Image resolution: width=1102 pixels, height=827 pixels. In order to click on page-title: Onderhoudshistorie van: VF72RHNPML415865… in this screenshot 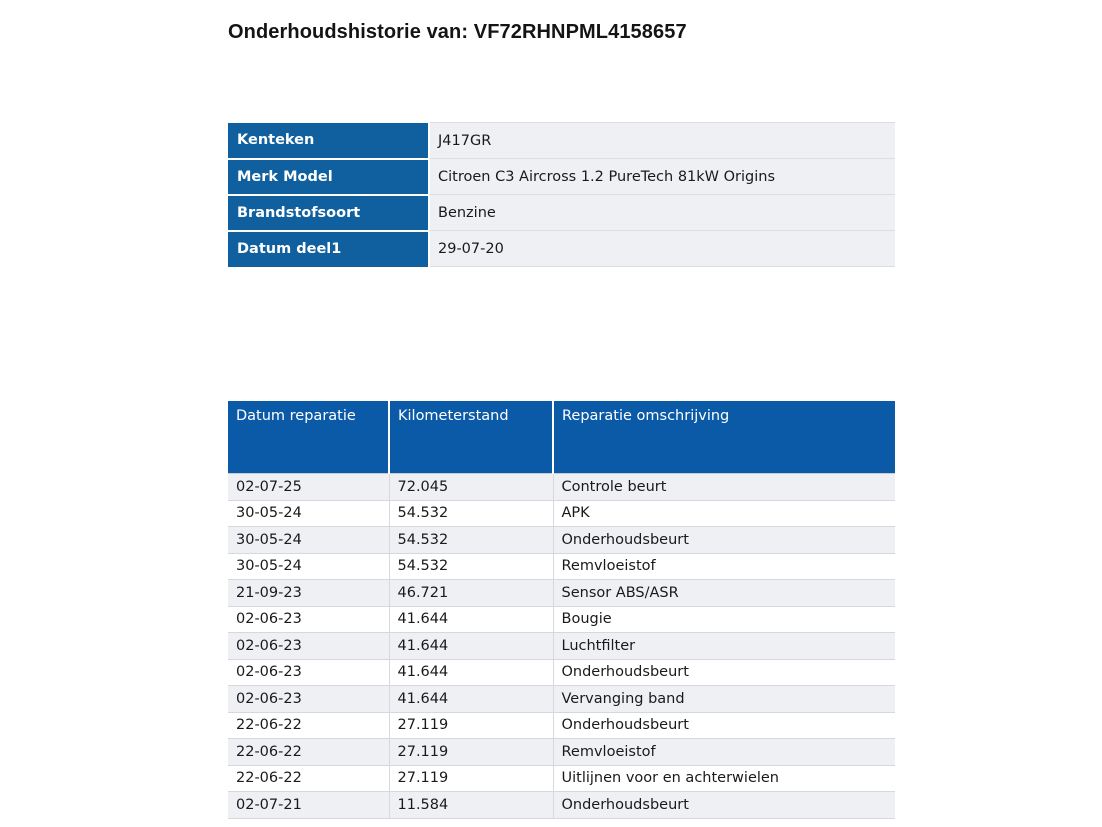, I will do `click(457, 32)`.